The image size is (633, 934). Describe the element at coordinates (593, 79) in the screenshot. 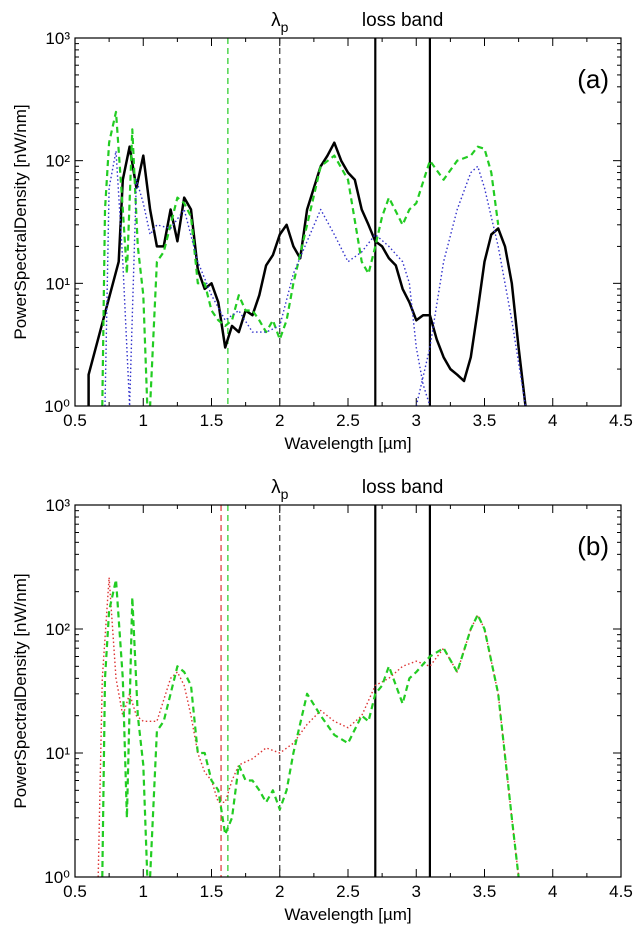

I see `panel-label: (a)` at that location.